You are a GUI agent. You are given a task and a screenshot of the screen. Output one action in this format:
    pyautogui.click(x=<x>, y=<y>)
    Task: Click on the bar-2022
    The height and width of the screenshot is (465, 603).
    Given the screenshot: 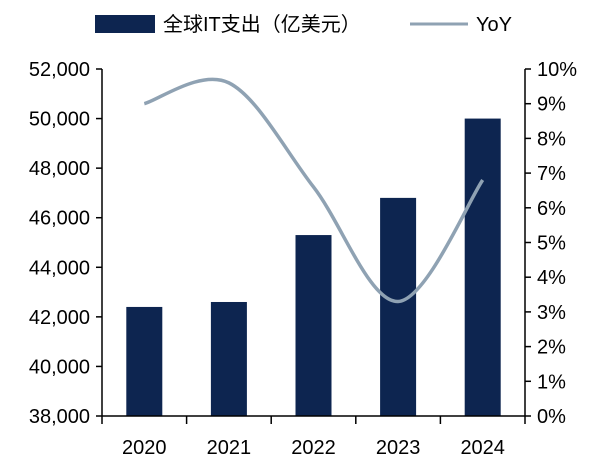 What is the action you would take?
    pyautogui.click(x=313, y=325)
    